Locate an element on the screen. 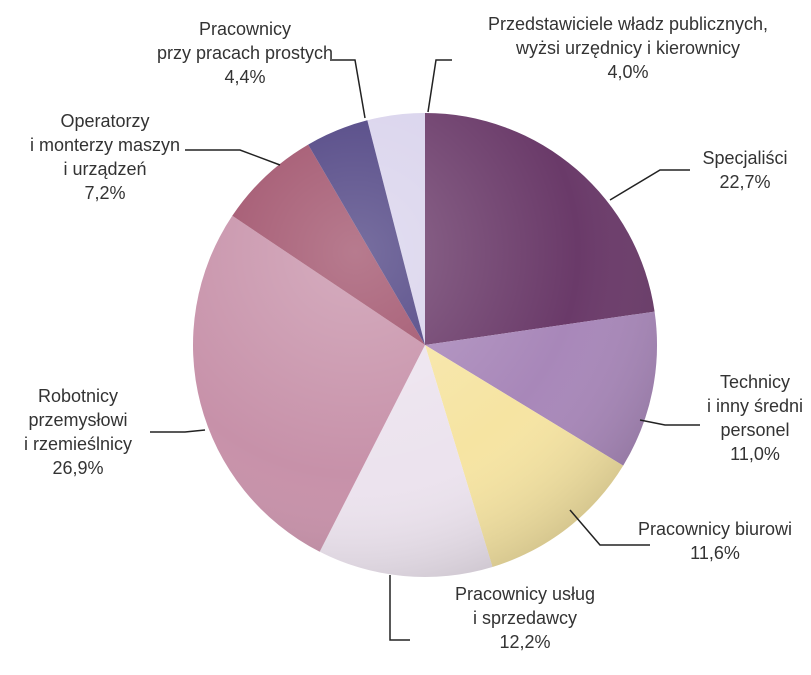 The height and width of the screenshot is (675, 811). pie-slice is located at coordinates (540, 229).